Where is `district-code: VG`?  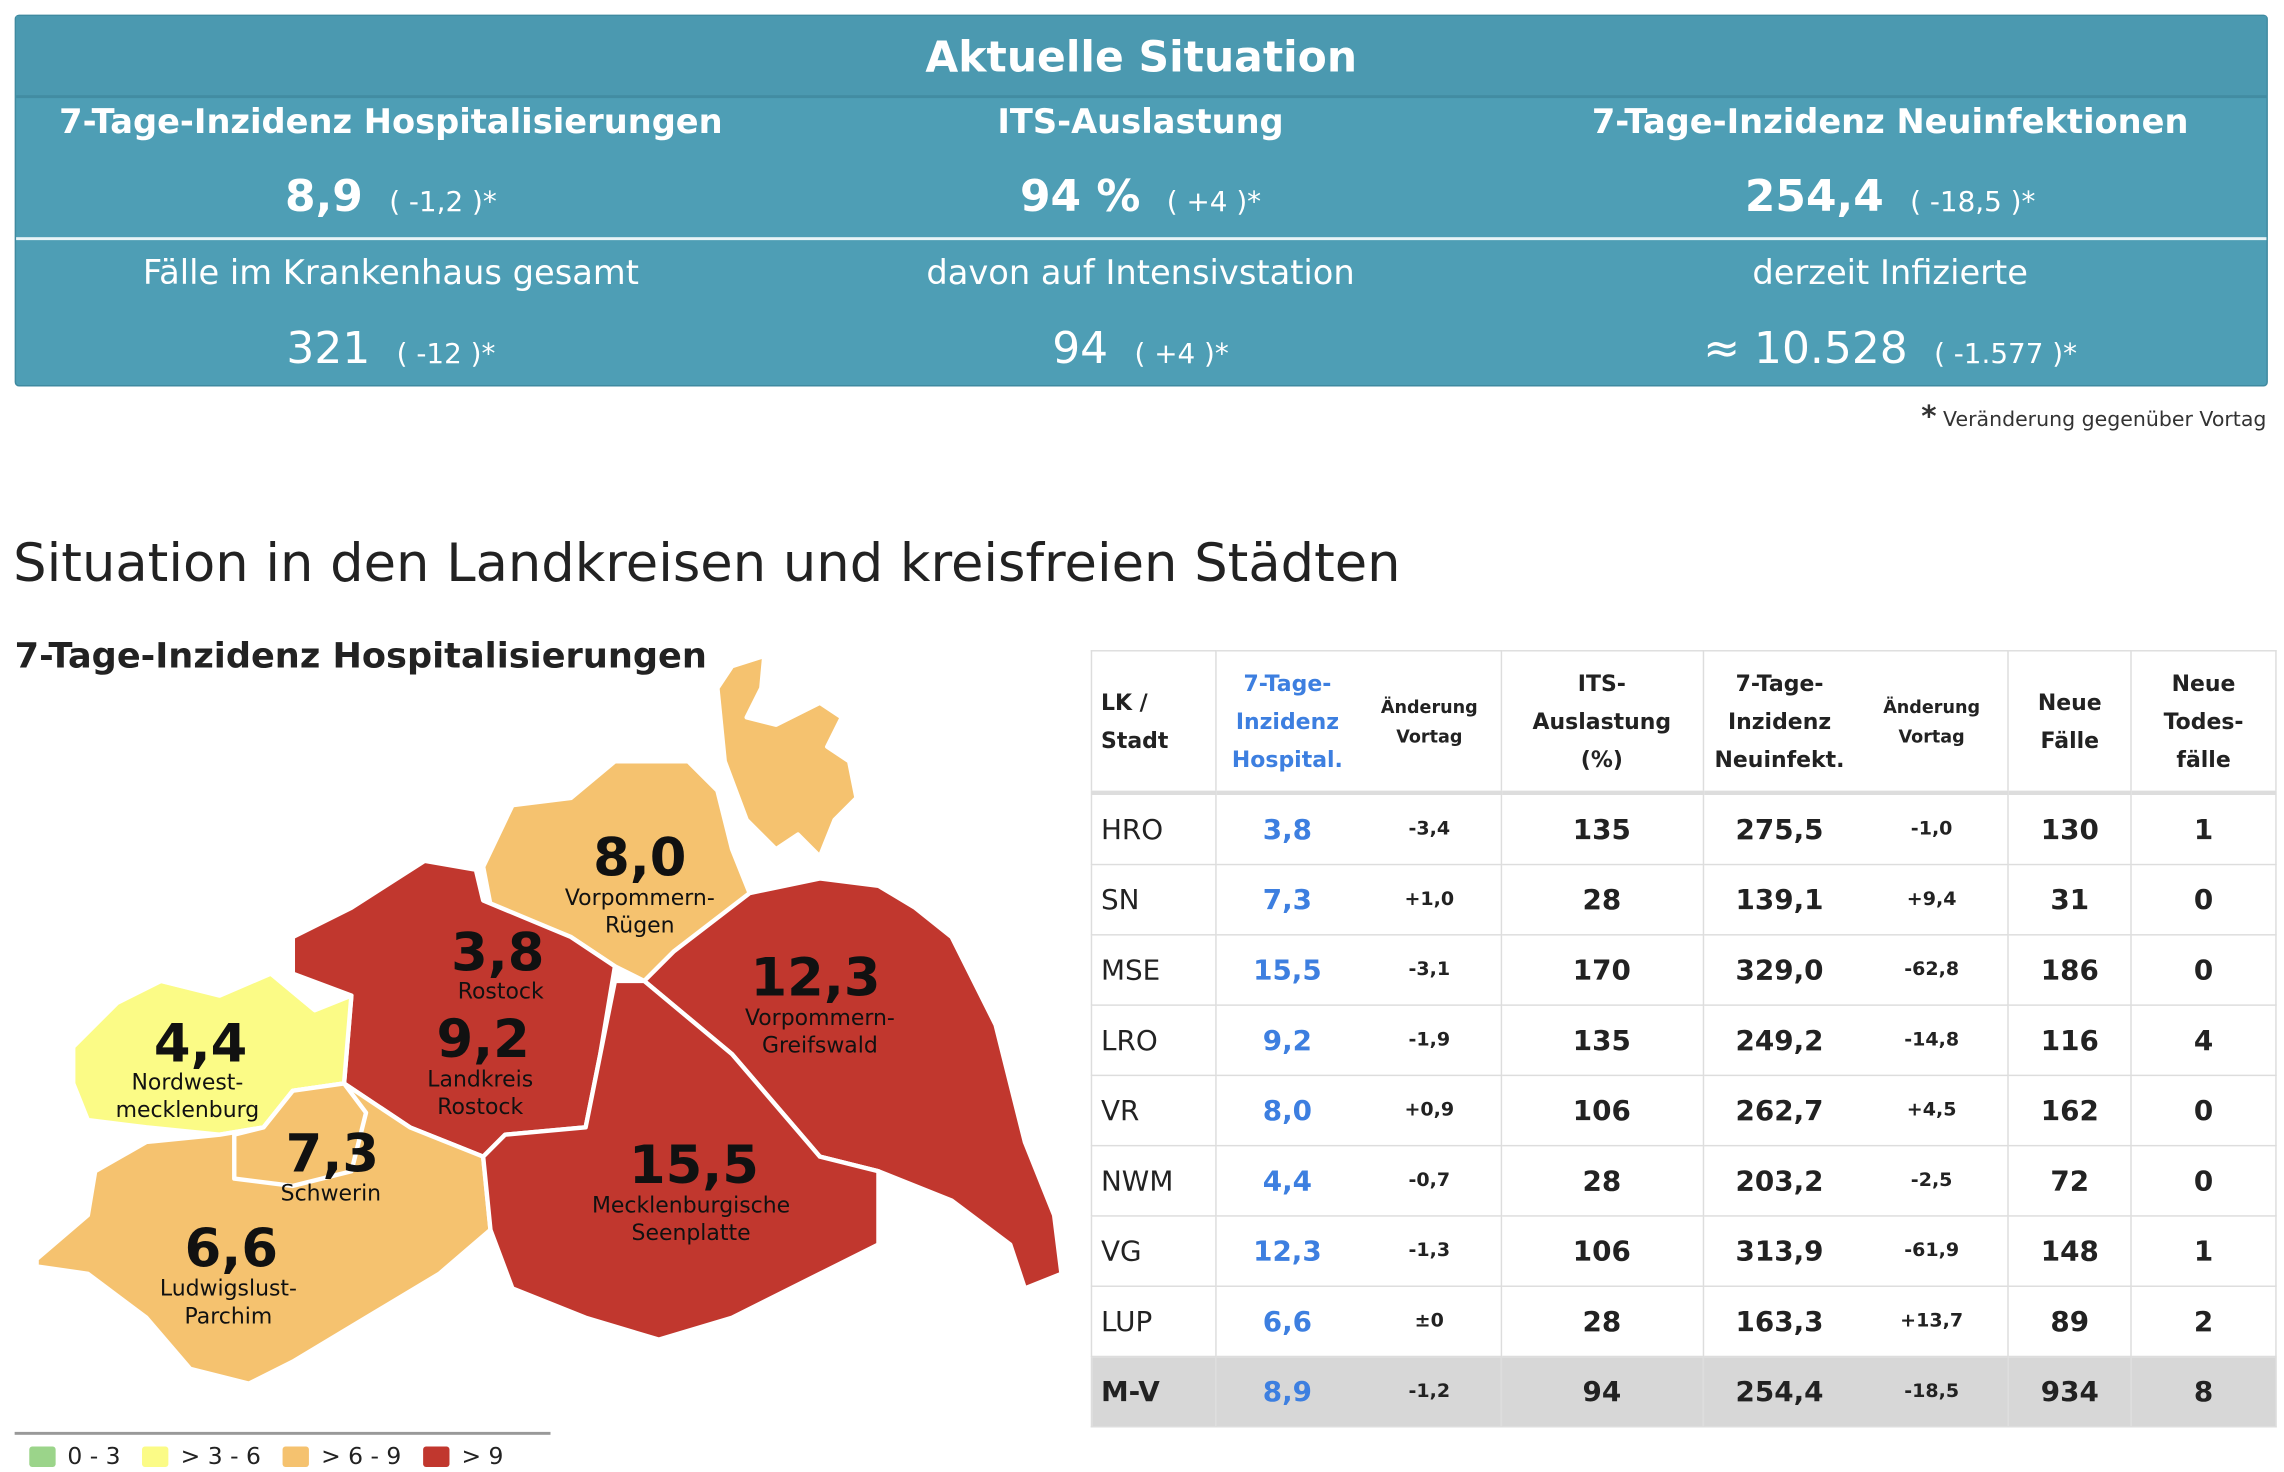 district-code: VG is located at coordinates (1153, 1251).